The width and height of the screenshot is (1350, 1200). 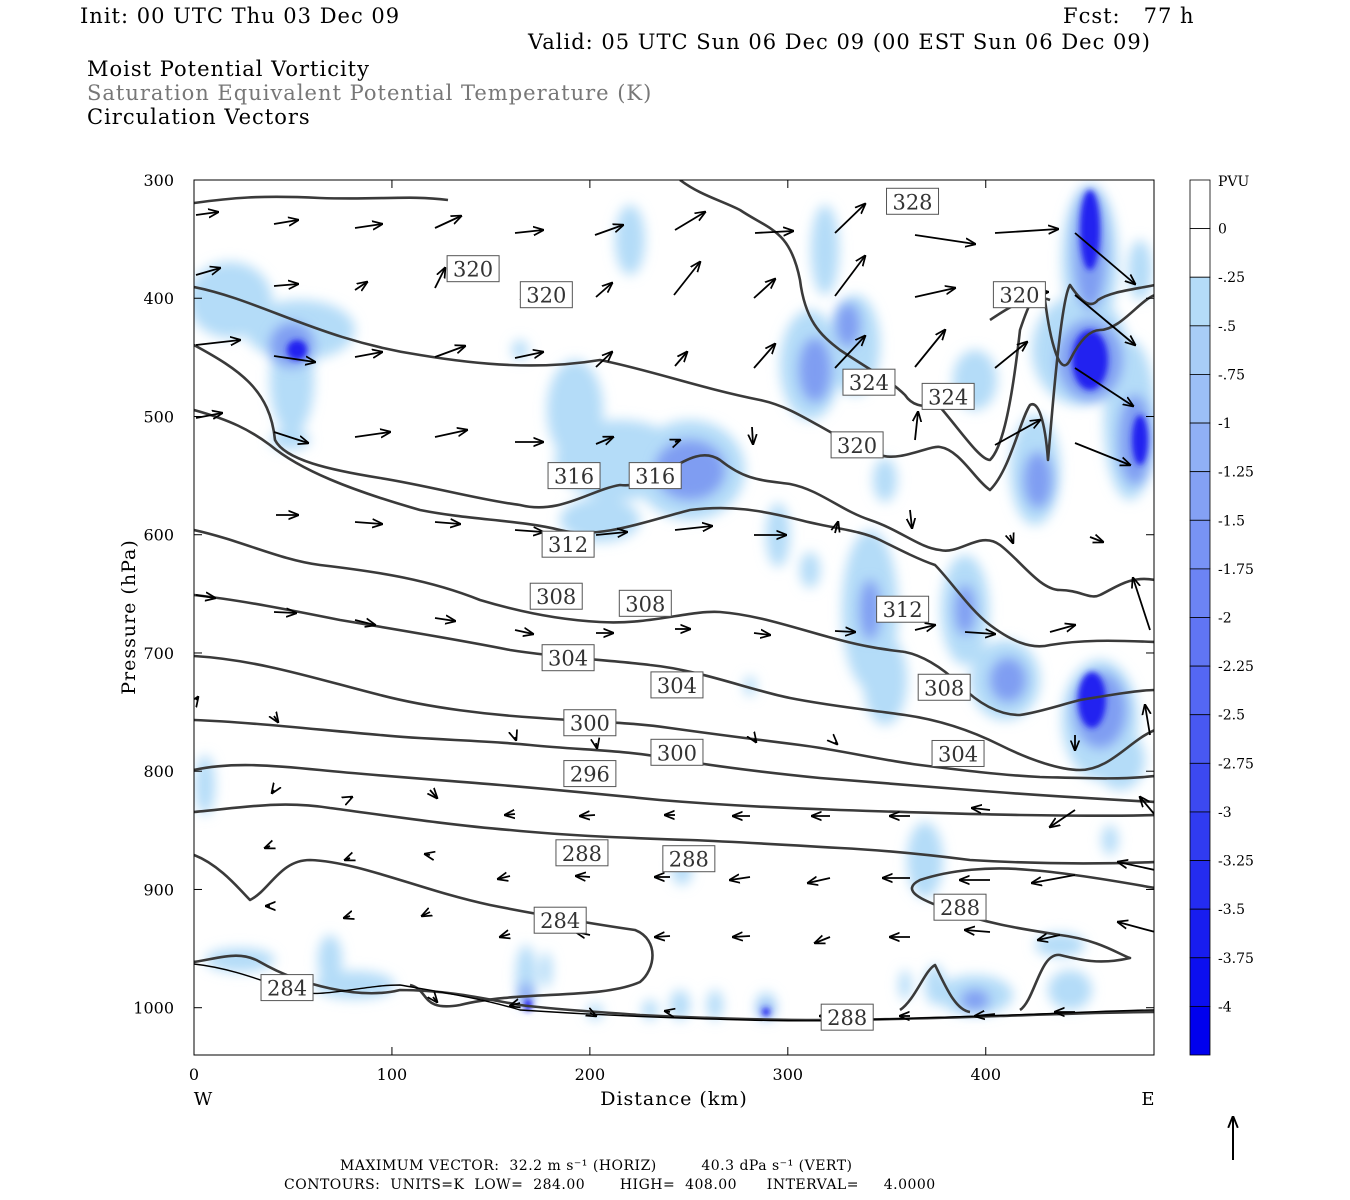 What do you see at coordinates (1231, 910) in the screenshot?
I see `colorbar-label: -3.5` at bounding box center [1231, 910].